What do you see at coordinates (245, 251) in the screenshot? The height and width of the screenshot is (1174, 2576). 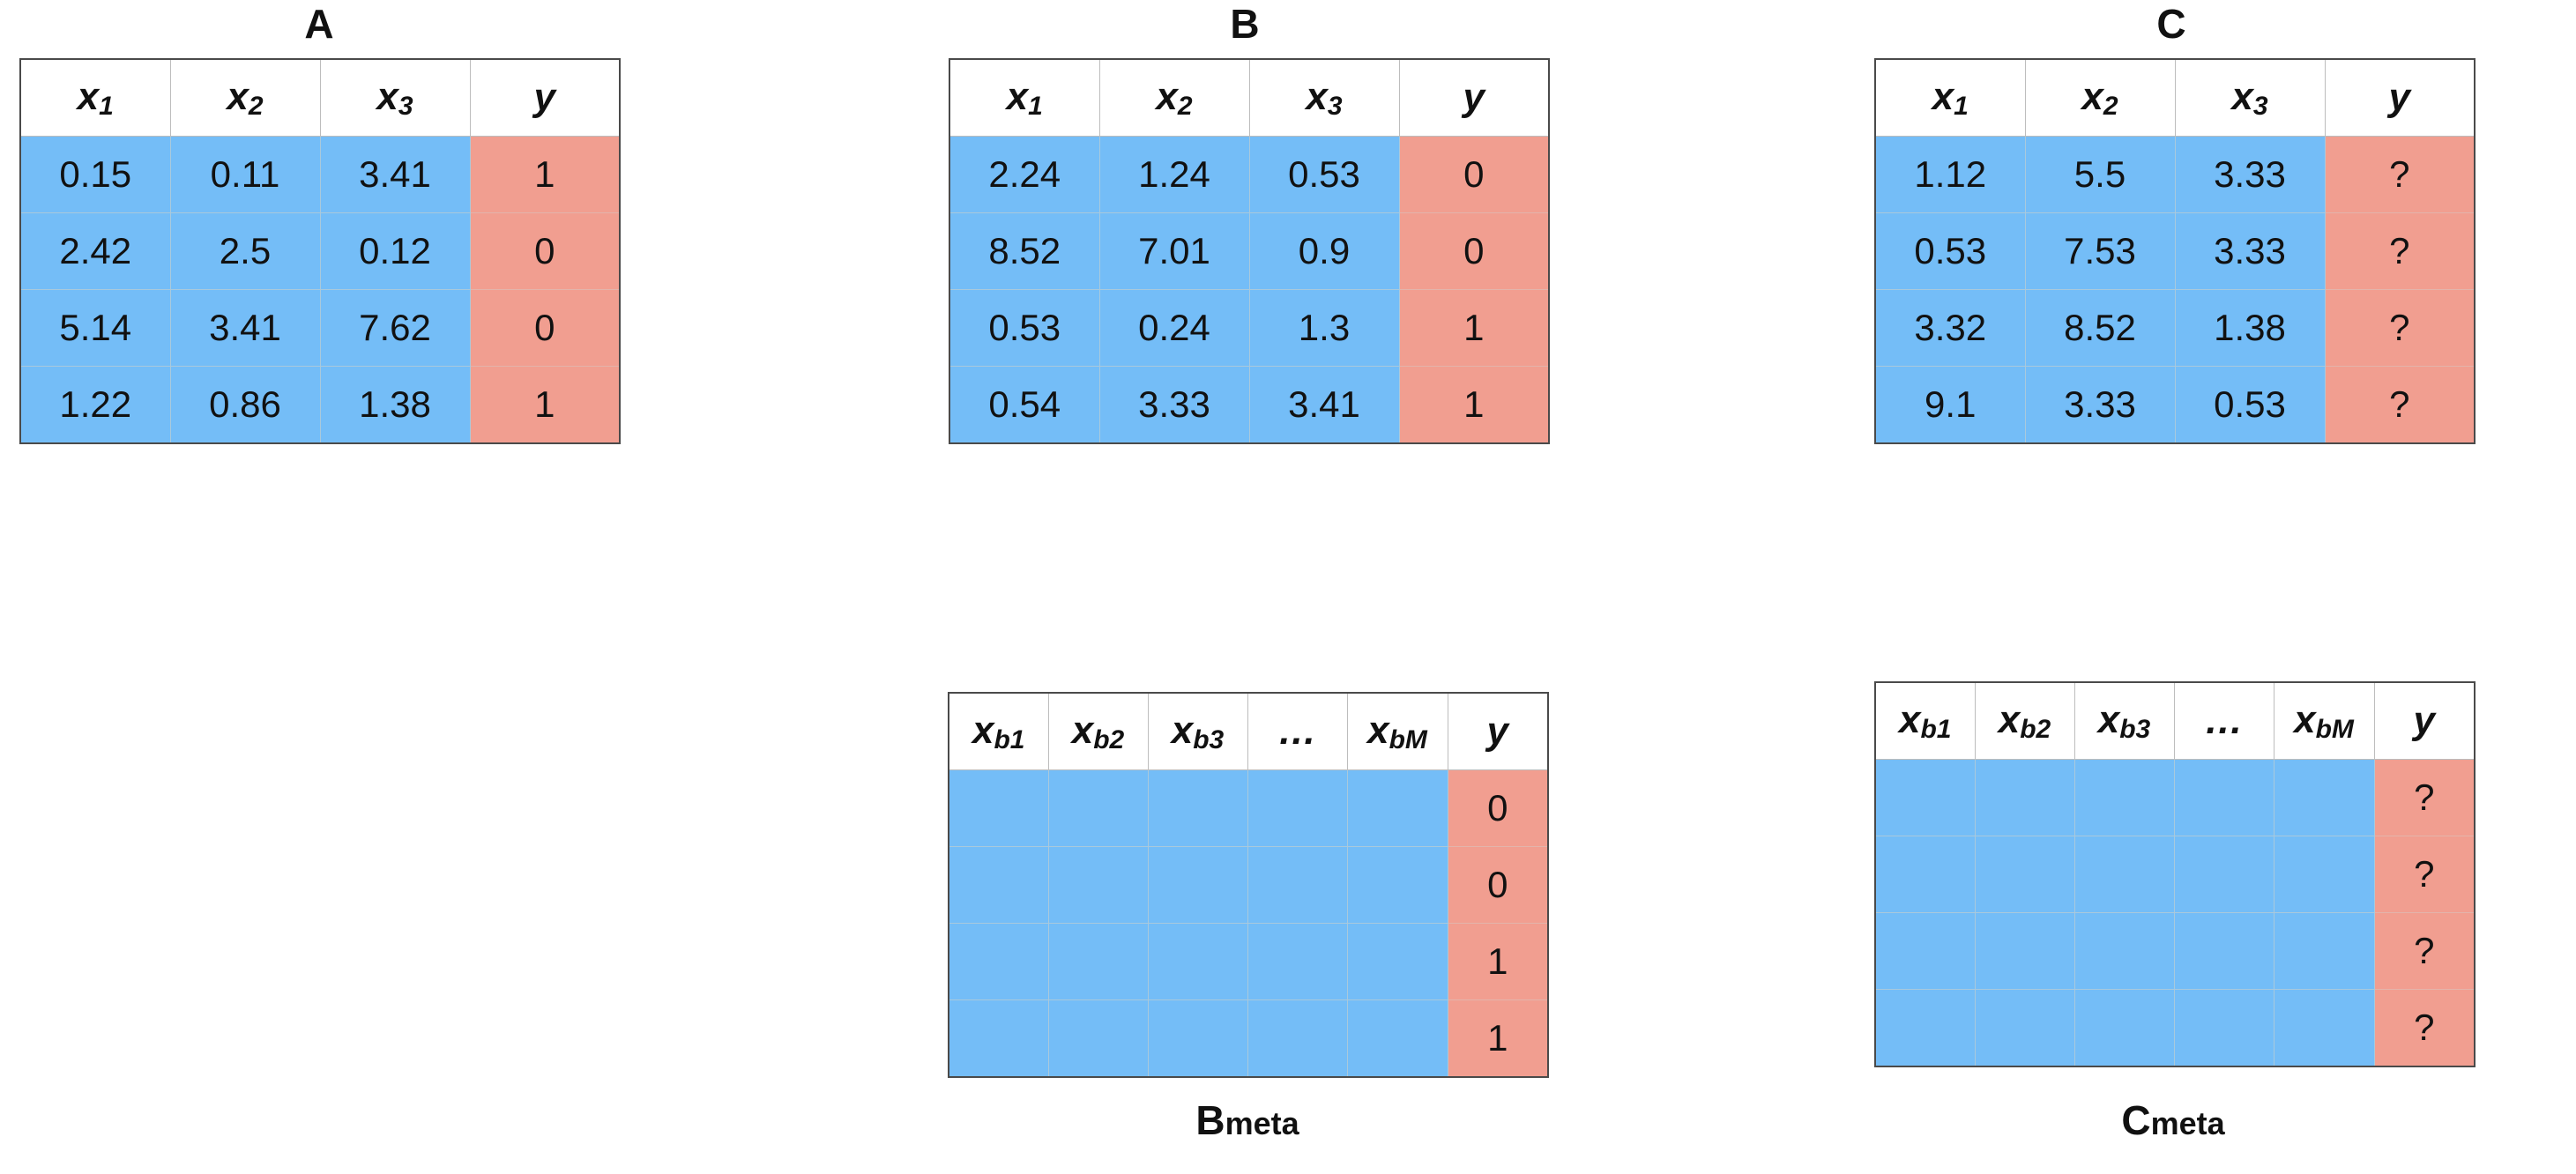 I see `feature-cell: 2.5` at bounding box center [245, 251].